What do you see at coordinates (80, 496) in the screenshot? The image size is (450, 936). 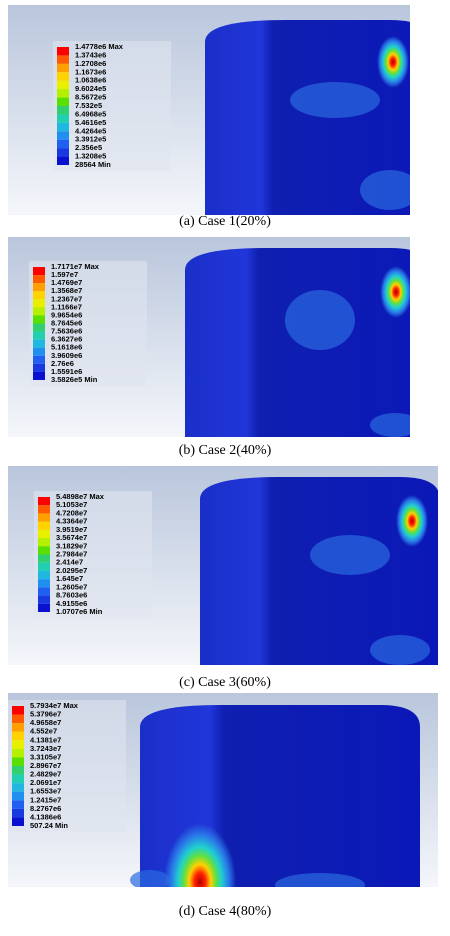 I see `legend-label: 5.4898e7 Max` at bounding box center [80, 496].